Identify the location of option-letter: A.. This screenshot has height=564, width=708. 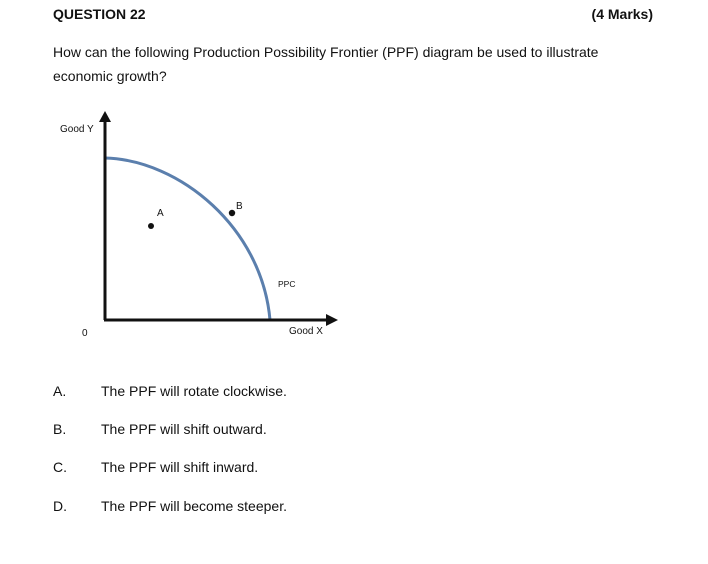
(60, 391).